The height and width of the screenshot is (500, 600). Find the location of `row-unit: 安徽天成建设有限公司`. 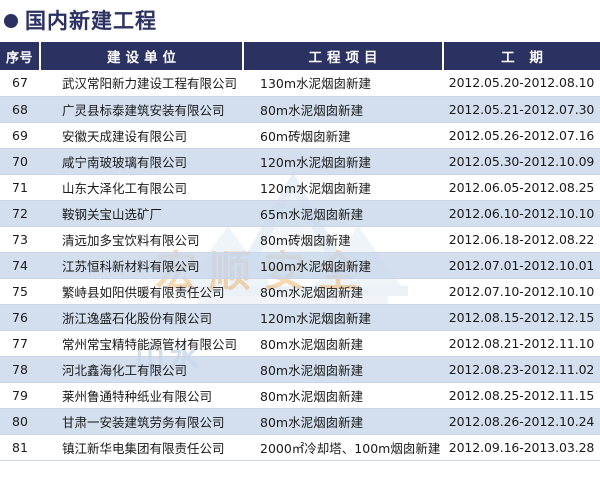

row-unit: 安徽天成建设有限公司 is located at coordinates (141, 135).